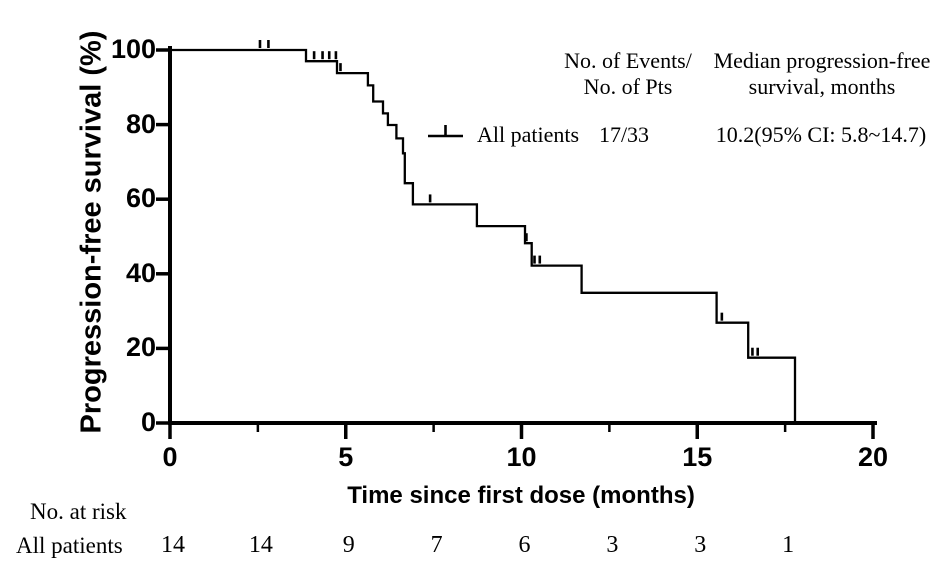 The height and width of the screenshot is (586, 931). I want to click on risk-row-label: All patients, so click(69, 545).